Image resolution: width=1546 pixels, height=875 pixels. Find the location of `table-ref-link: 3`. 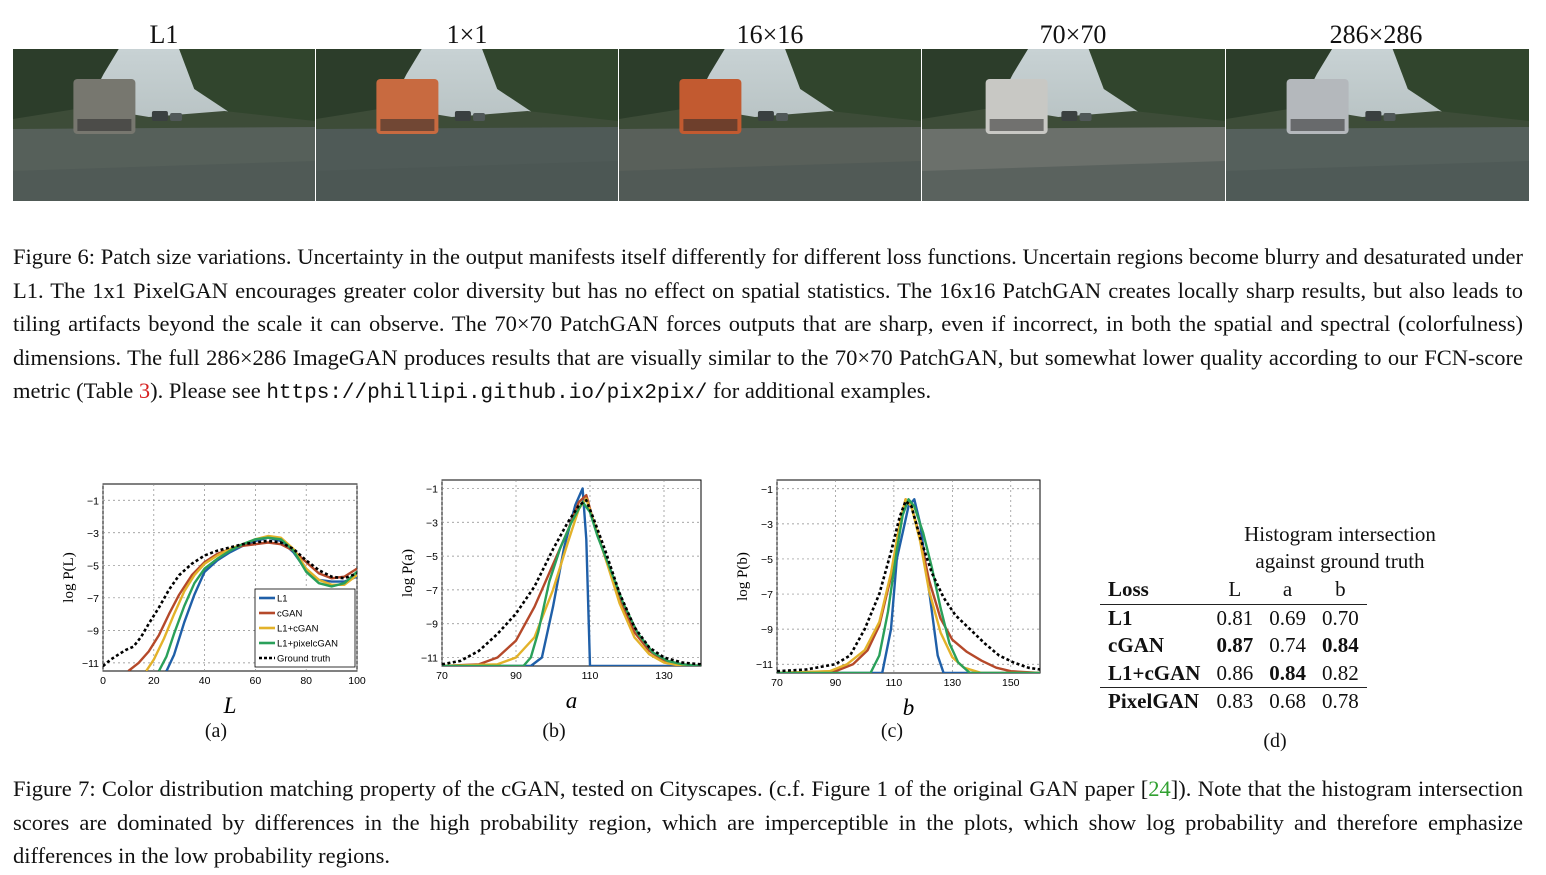

table-ref-link: 3 is located at coordinates (144, 390).